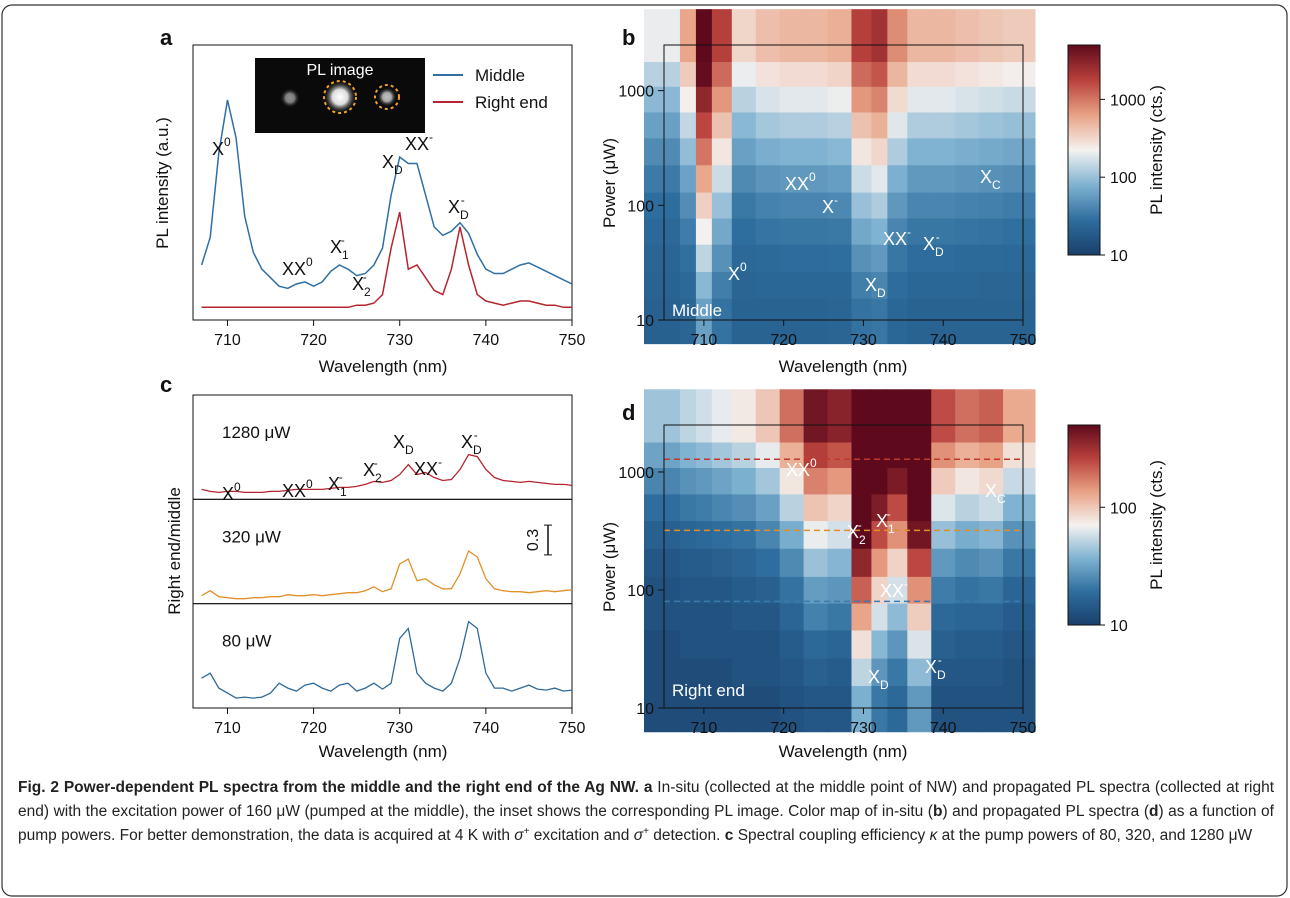 Image resolution: width=1290 pixels, height=898 pixels. Describe the element at coordinates (174, 551) in the screenshot. I see `y-axis-label: Right end/middle` at that location.